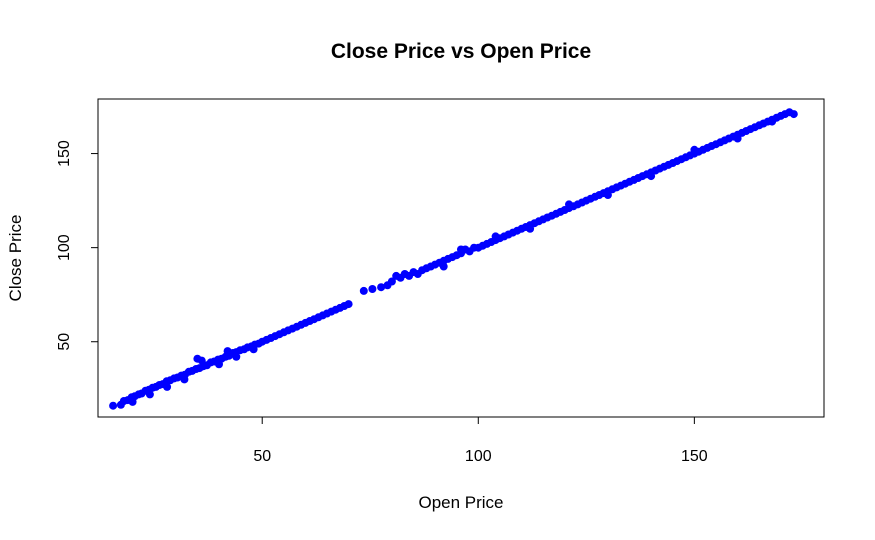 Image resolution: width=875 pixels, height=540 pixels. What do you see at coordinates (64, 247) in the screenshot?
I see `y-tick-label: 100` at bounding box center [64, 247].